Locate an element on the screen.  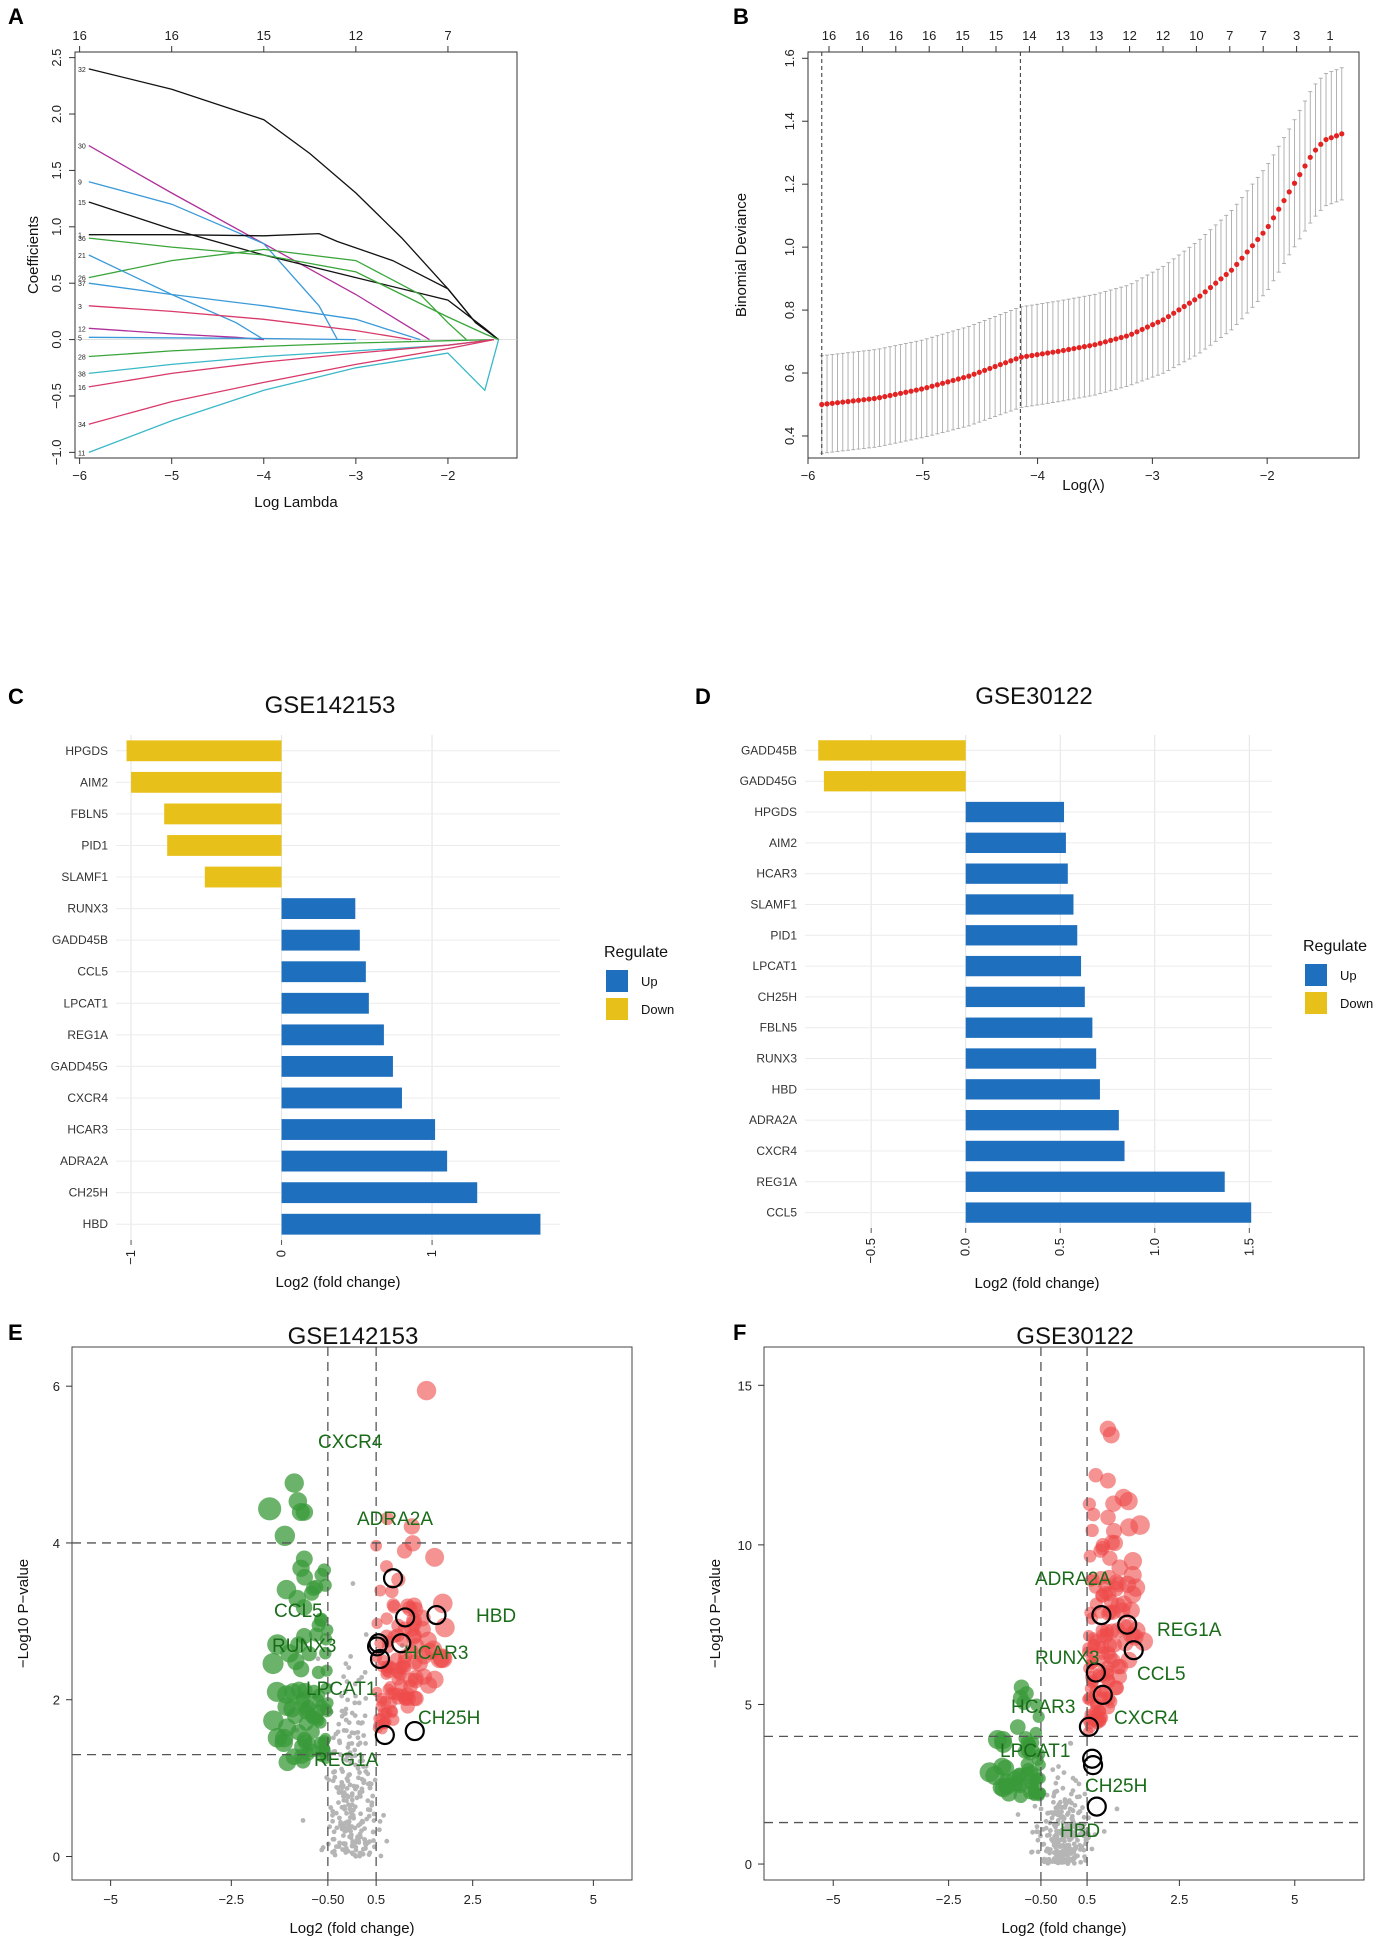
highlight-adra2a is located at coordinates (1101, 1615).